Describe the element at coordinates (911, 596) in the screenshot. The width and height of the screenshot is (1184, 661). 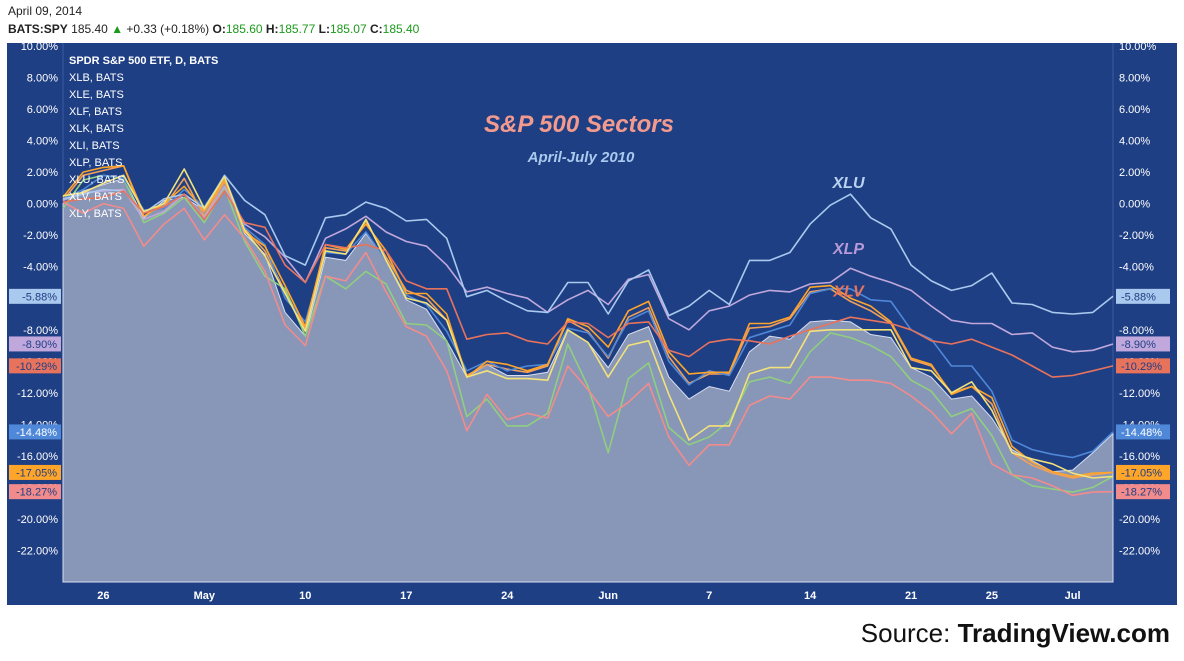
I see `x-tick-label: 21` at that location.